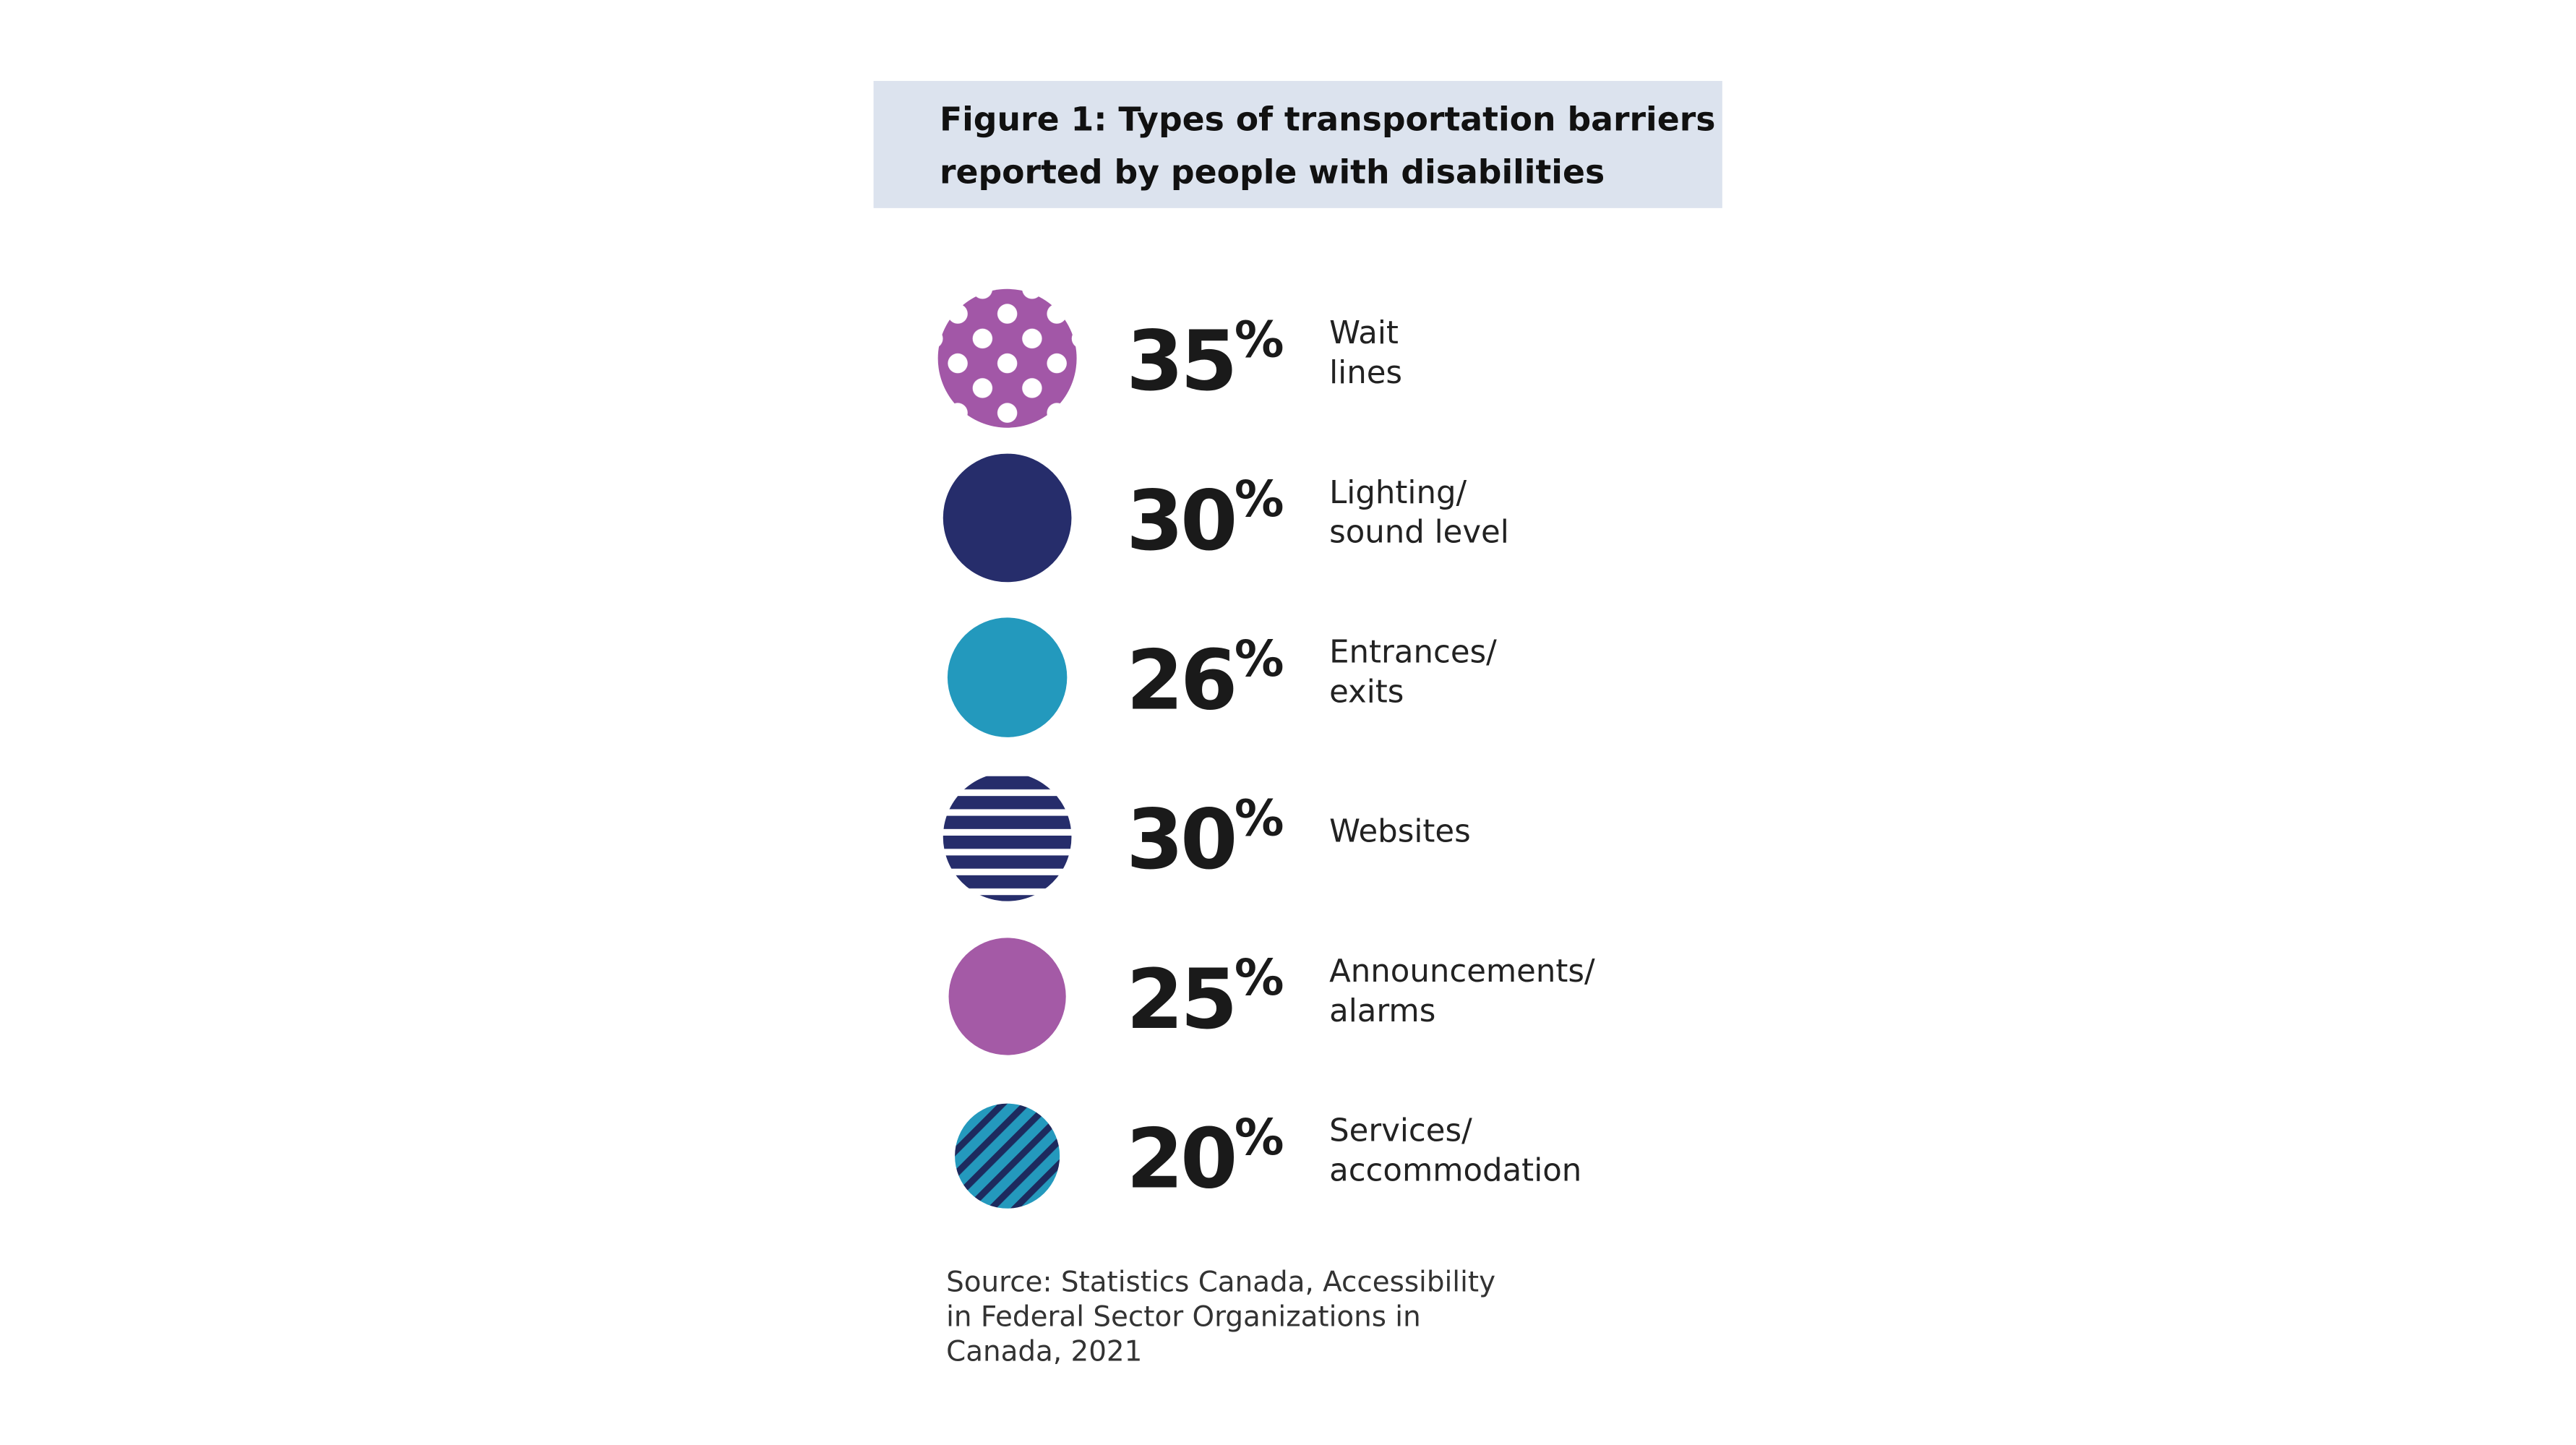  I want to click on value-label: 25%, so click(1204, 998).